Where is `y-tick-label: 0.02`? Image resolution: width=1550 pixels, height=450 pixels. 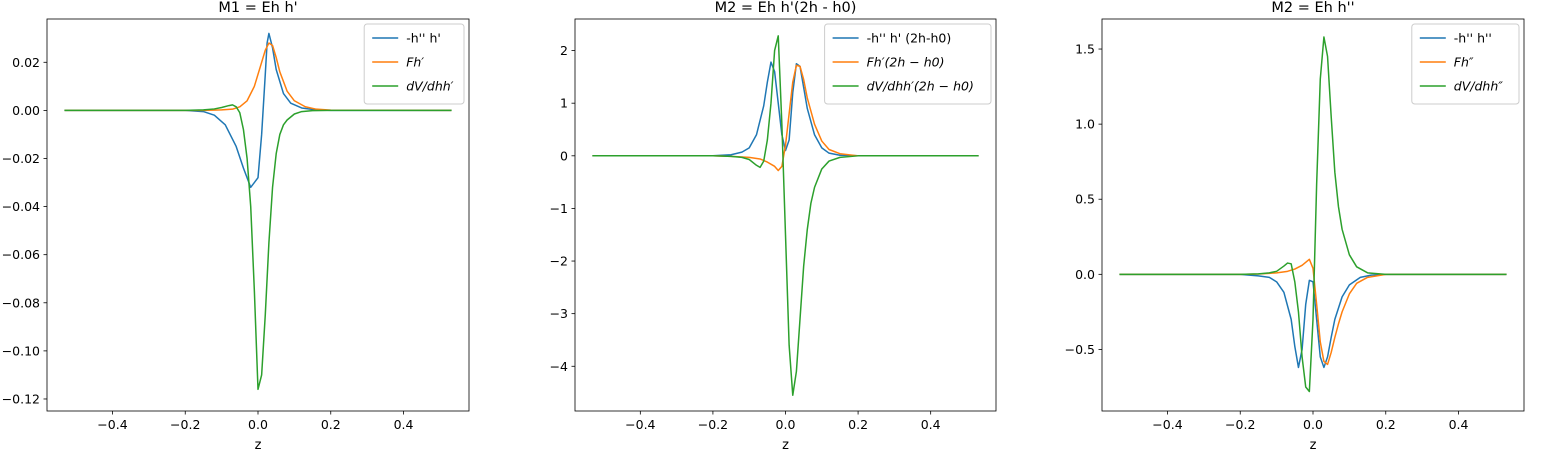 y-tick-label: 0.02 is located at coordinates (26, 62).